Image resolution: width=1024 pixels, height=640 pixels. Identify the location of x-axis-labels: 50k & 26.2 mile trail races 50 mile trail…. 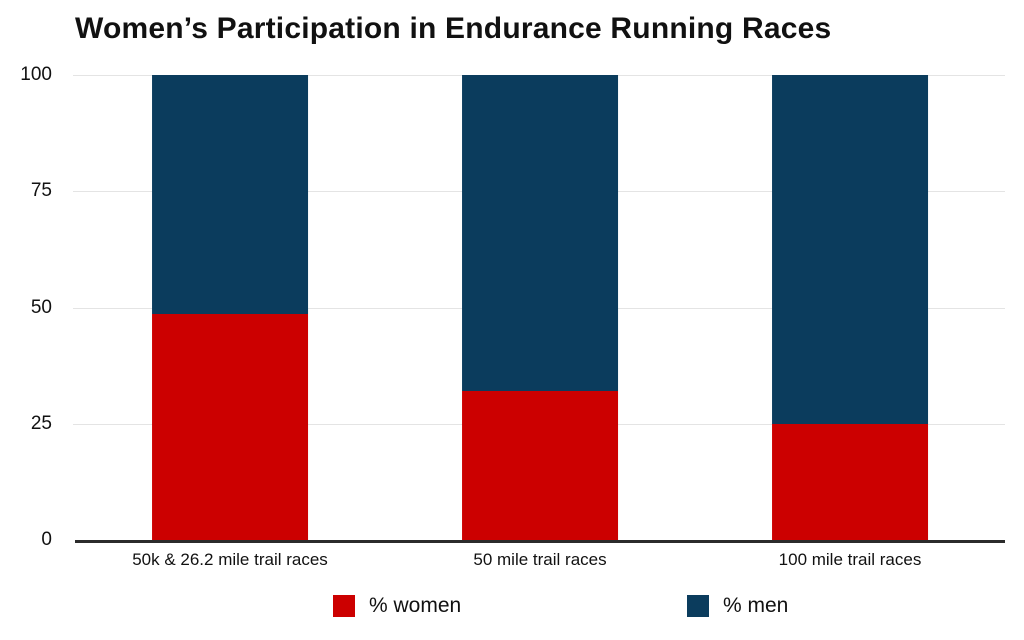
(540, 560).